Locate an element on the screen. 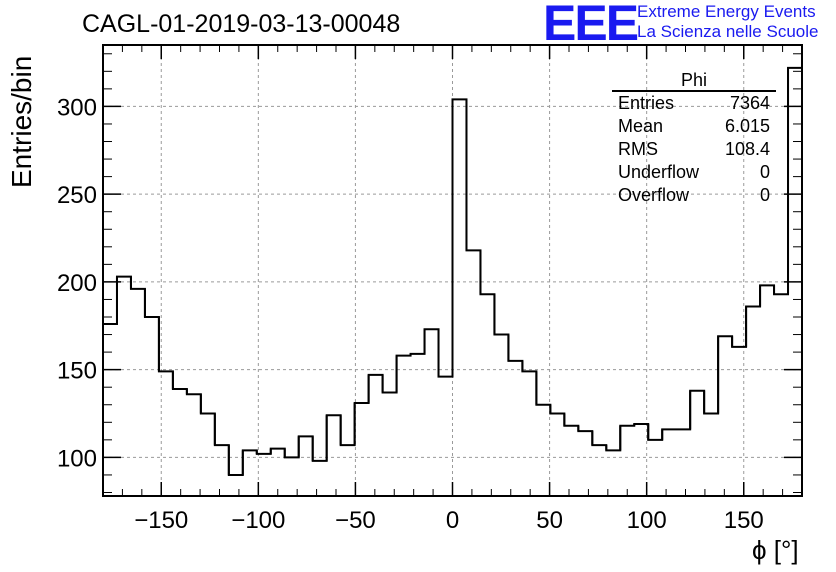 The image size is (836, 572). eee-logo-mark: EEE is located at coordinates (591, 25).